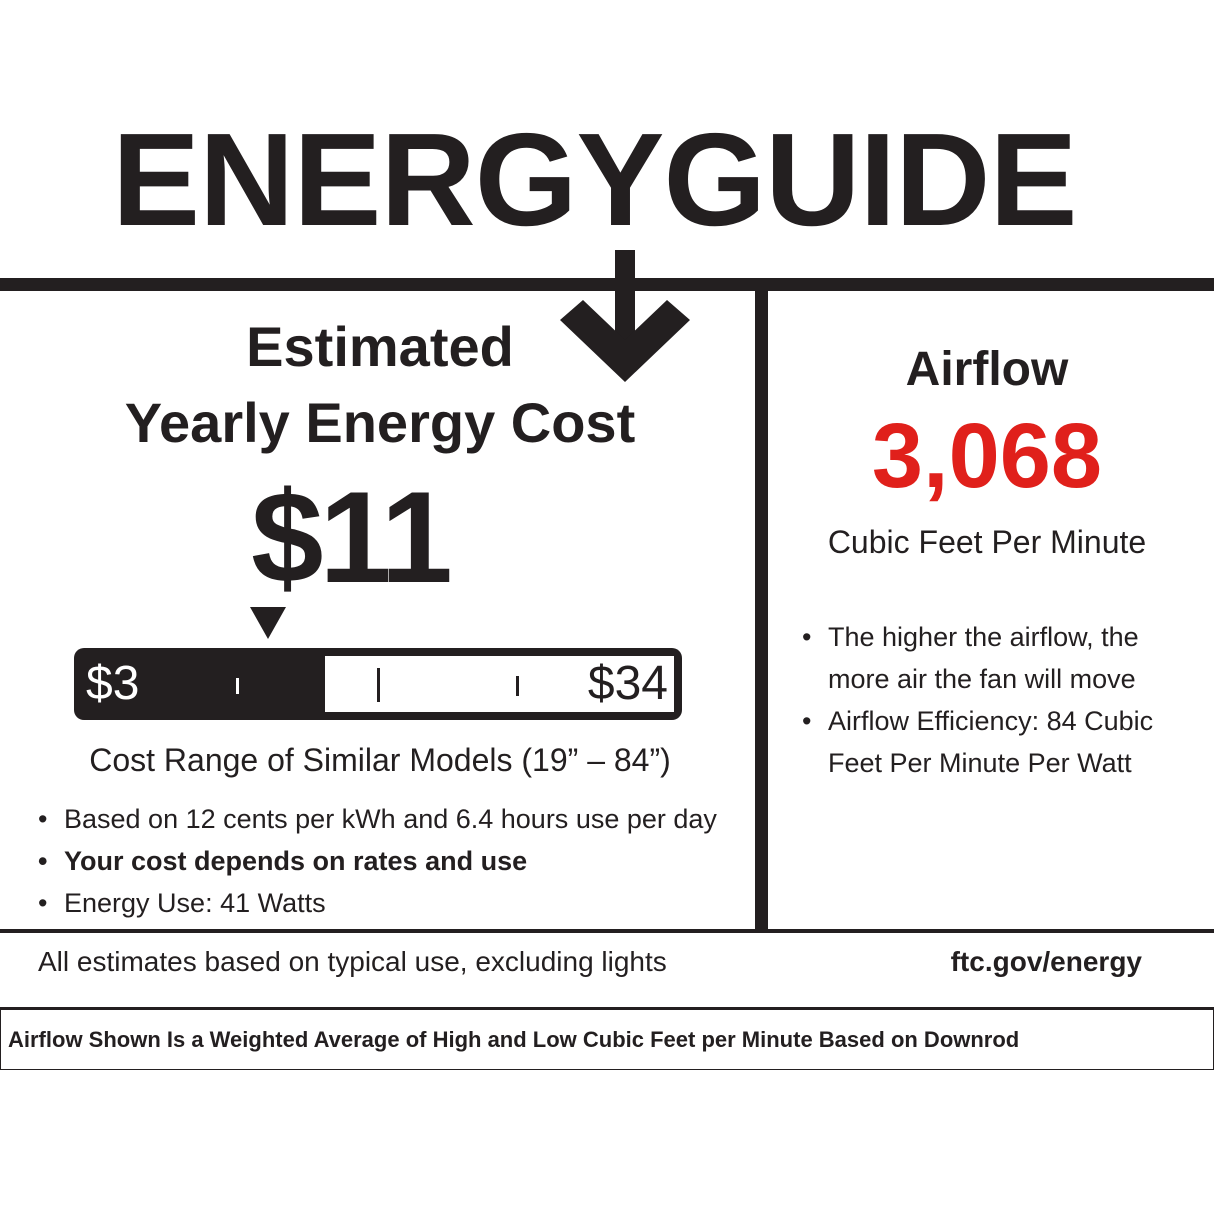 The height and width of the screenshot is (1214, 1214). Describe the element at coordinates (380, 422) in the screenshot. I see `cost-heading-line2: Yearly Energy Cost` at that location.